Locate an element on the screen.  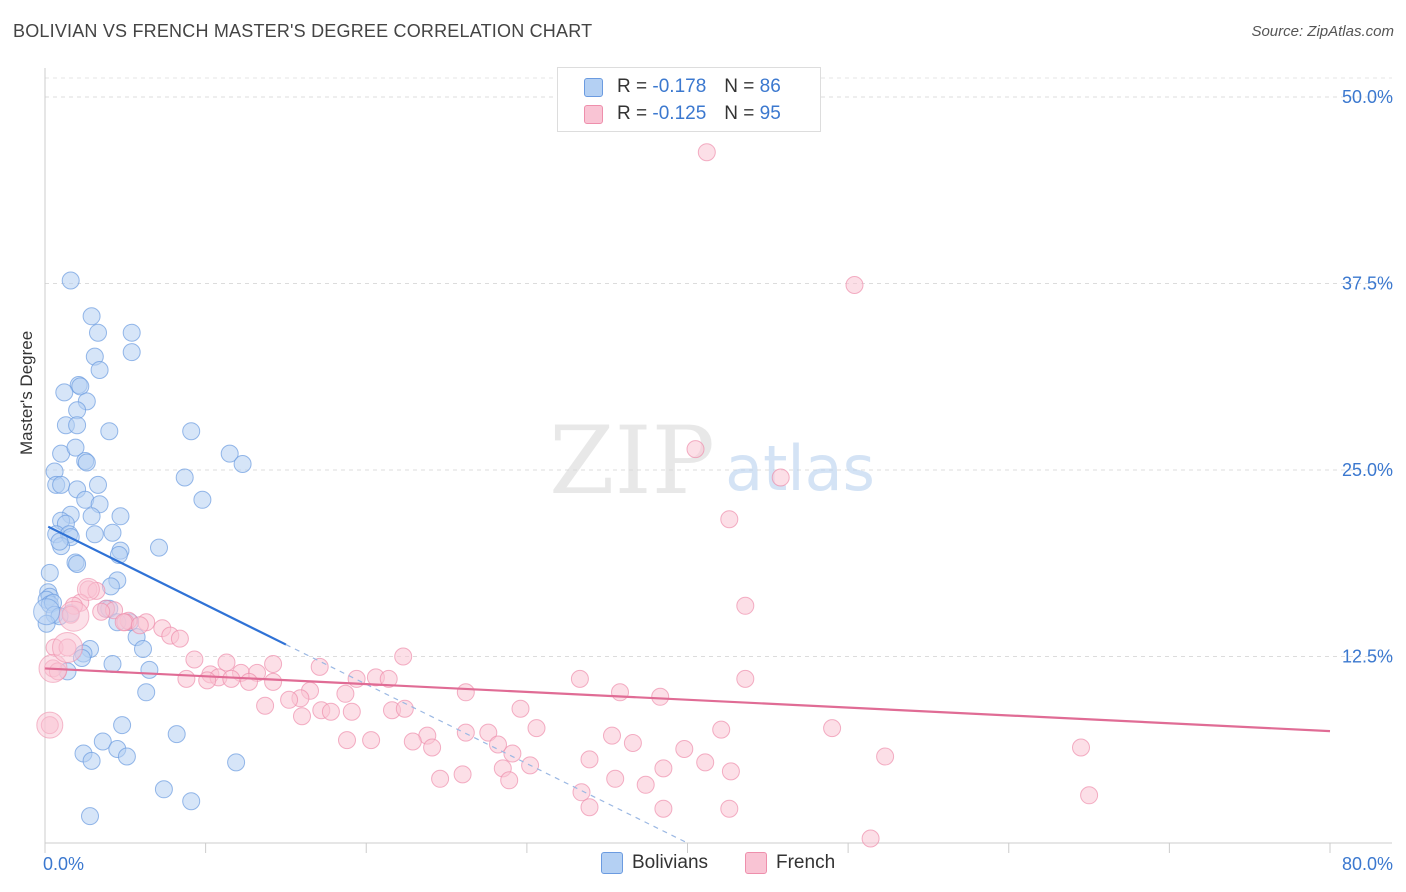
series-legend: Bolivians French is located at coordinates (703, 865).